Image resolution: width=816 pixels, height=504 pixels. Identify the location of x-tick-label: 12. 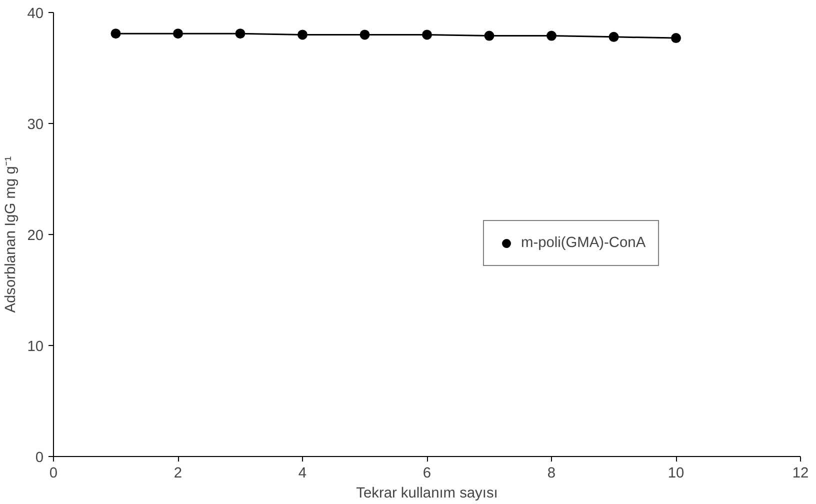
(800, 474).